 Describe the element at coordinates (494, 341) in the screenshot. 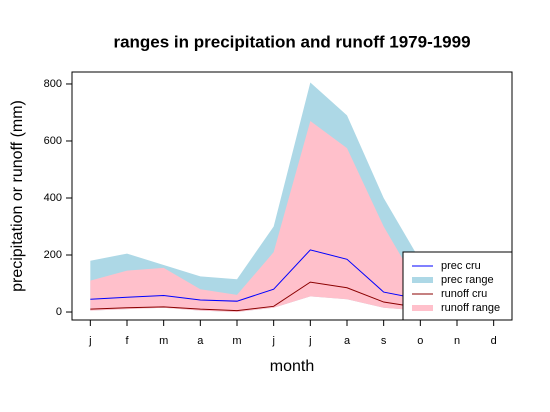

I see `x-tick-label: d` at that location.